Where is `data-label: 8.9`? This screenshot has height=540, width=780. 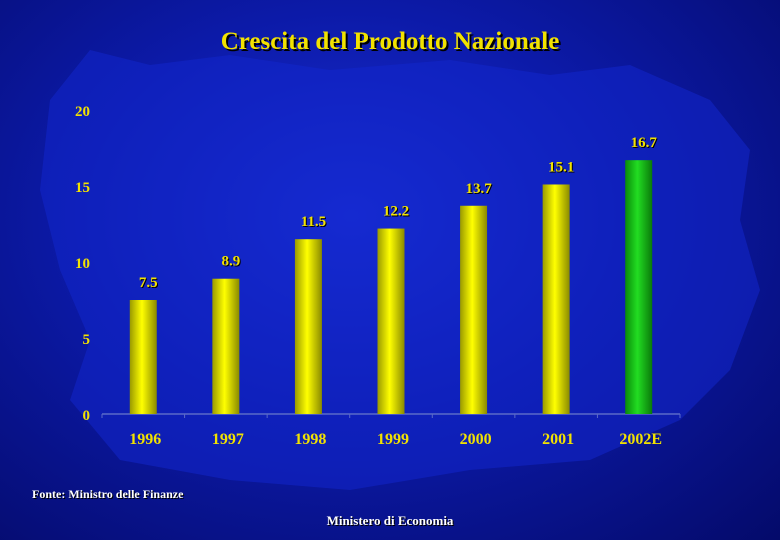 data-label: 8.9 is located at coordinates (230, 262).